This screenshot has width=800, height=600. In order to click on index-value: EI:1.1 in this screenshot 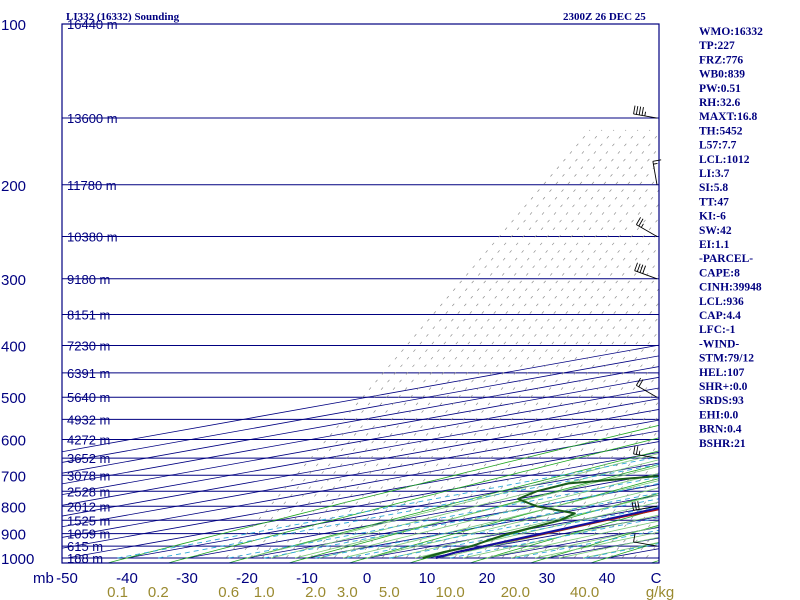, I will do `click(714, 245)`.